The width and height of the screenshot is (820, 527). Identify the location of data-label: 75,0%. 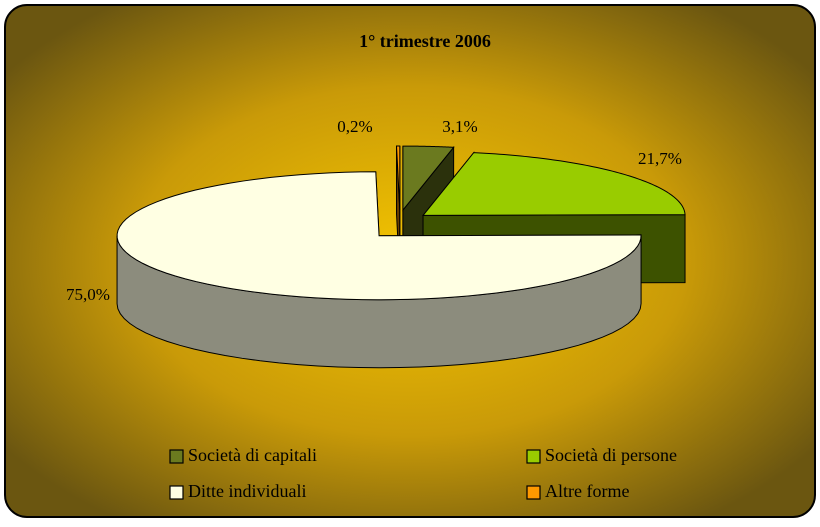
(88, 294).